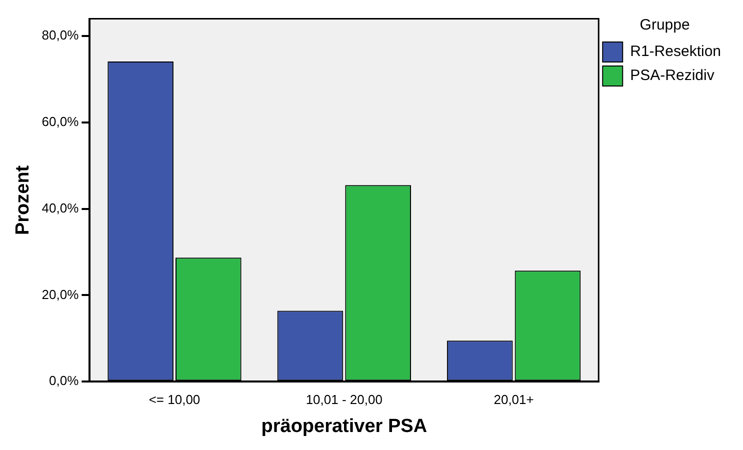 This screenshot has height=450, width=743. I want to click on legend-label: R1-Resektion, so click(676, 51).